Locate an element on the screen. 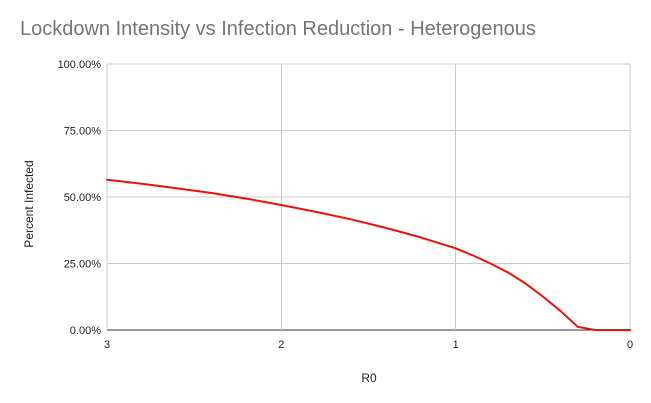  x-tick-label: 3 is located at coordinates (107, 345).